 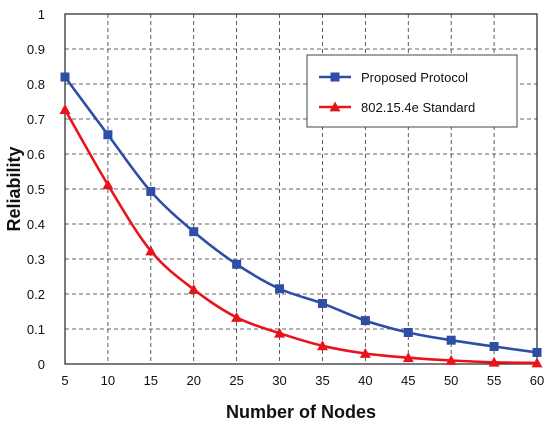 What do you see at coordinates (41, 364) in the screenshot?
I see `y-tick-label: 0` at bounding box center [41, 364].